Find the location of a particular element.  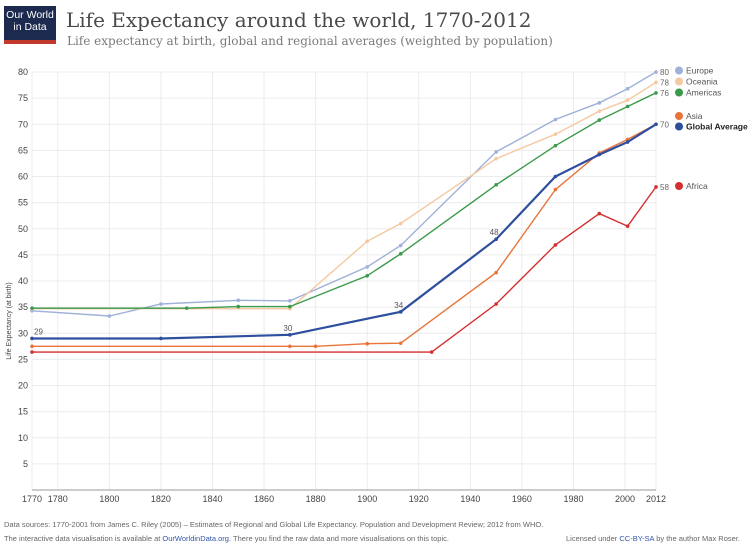

y-tick-label: 30 is located at coordinates (23, 333).